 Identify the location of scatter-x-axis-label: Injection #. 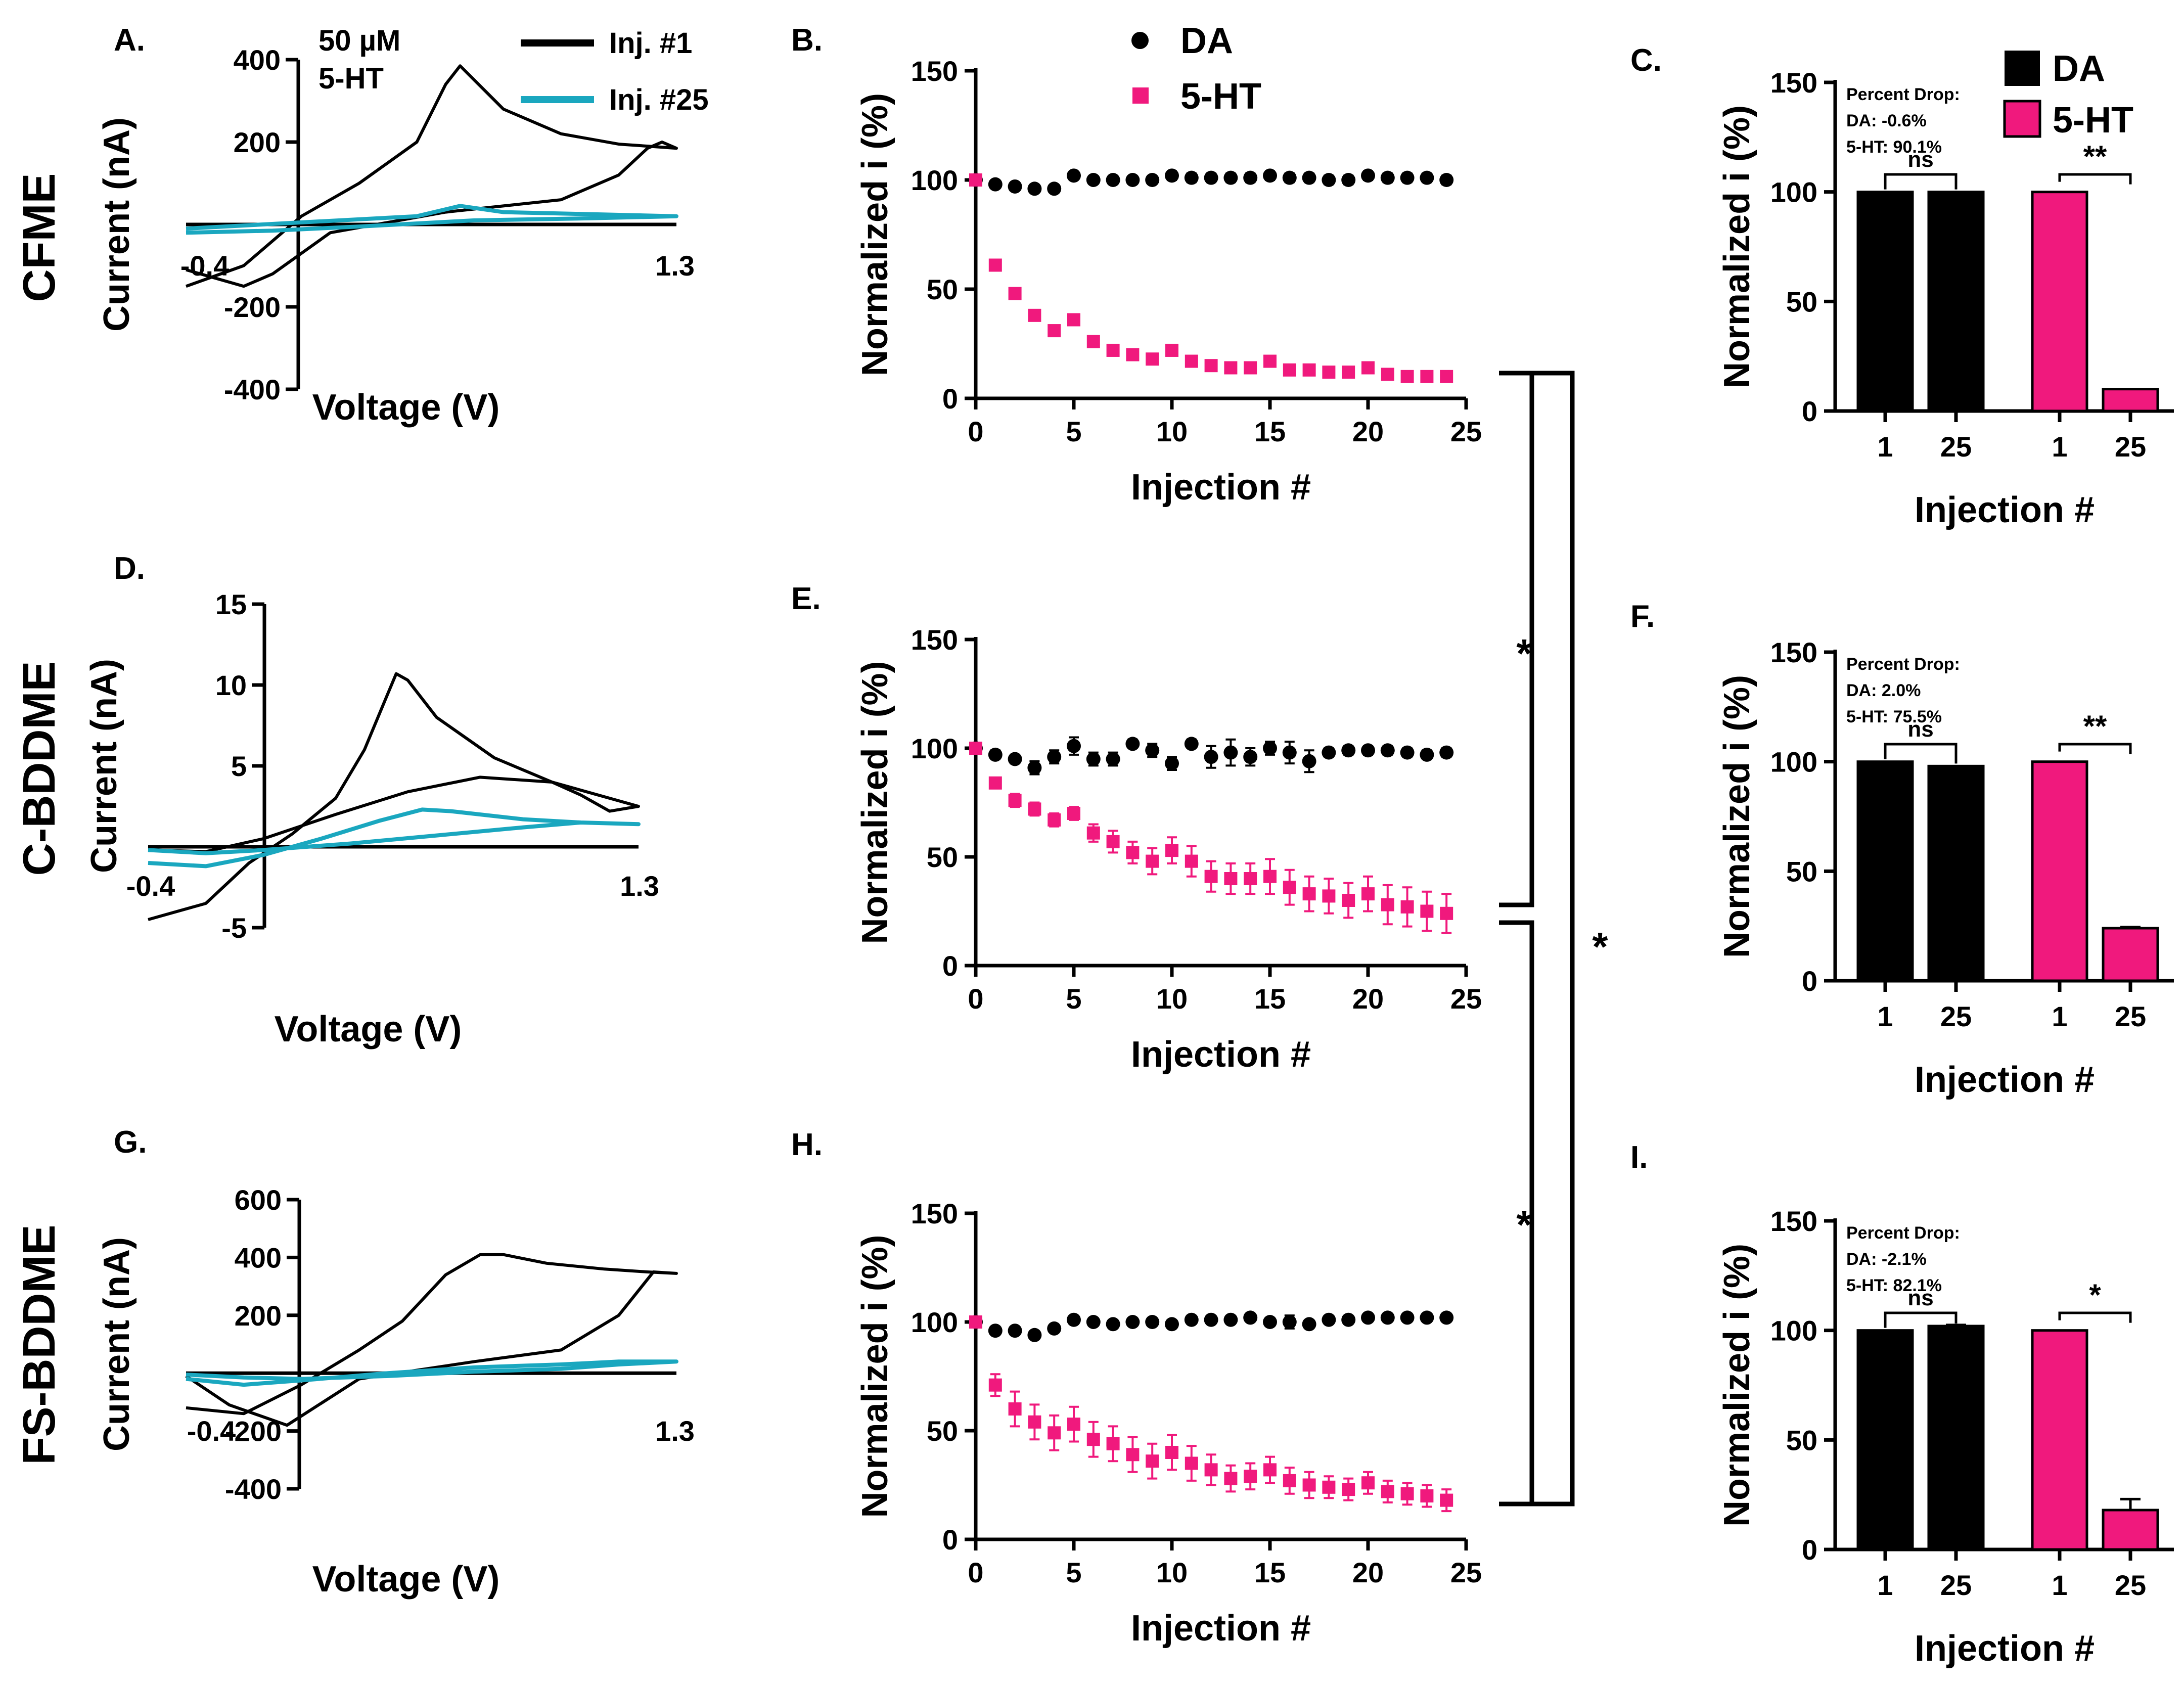
(1221, 487).